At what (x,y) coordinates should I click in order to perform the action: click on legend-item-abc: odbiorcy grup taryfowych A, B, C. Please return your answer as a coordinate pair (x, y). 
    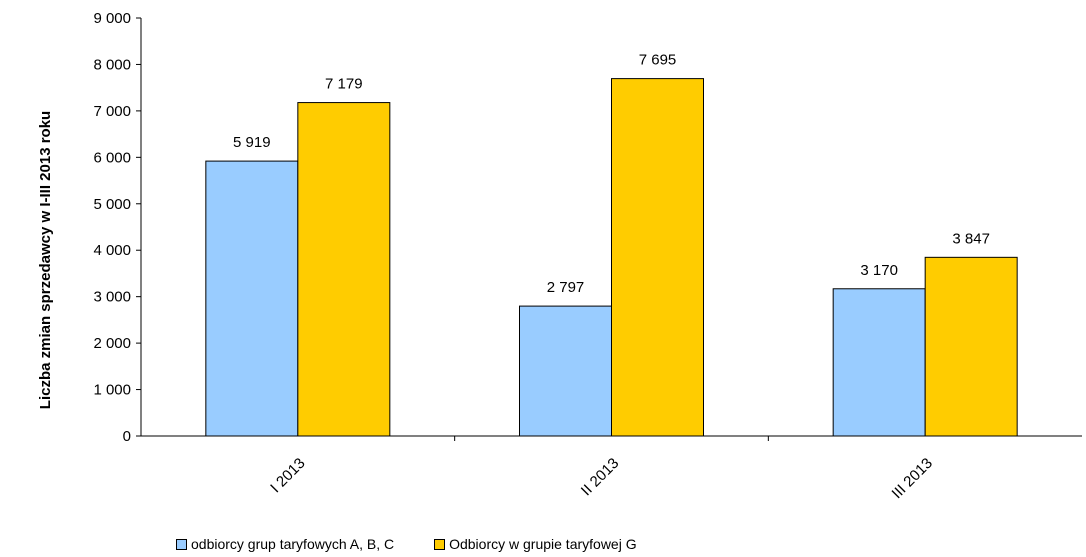
    Looking at the image, I should click on (285, 544).